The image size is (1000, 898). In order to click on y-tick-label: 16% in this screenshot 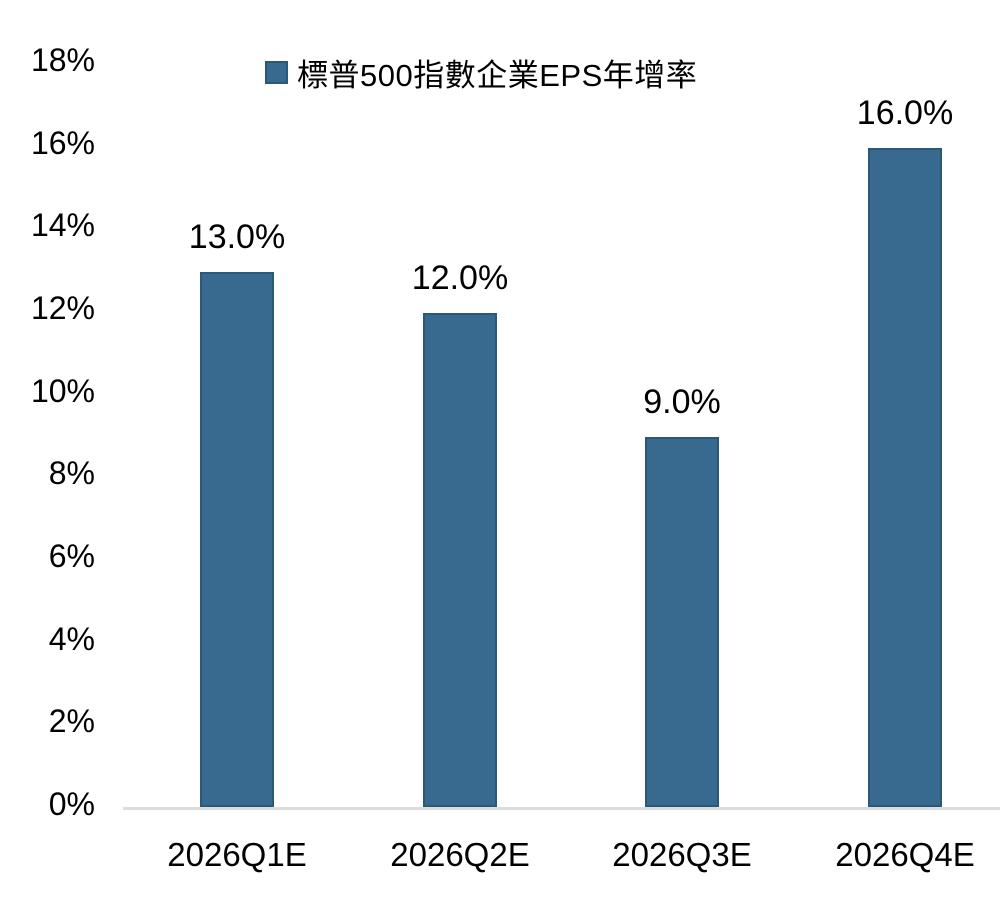, I will do `click(62, 142)`.